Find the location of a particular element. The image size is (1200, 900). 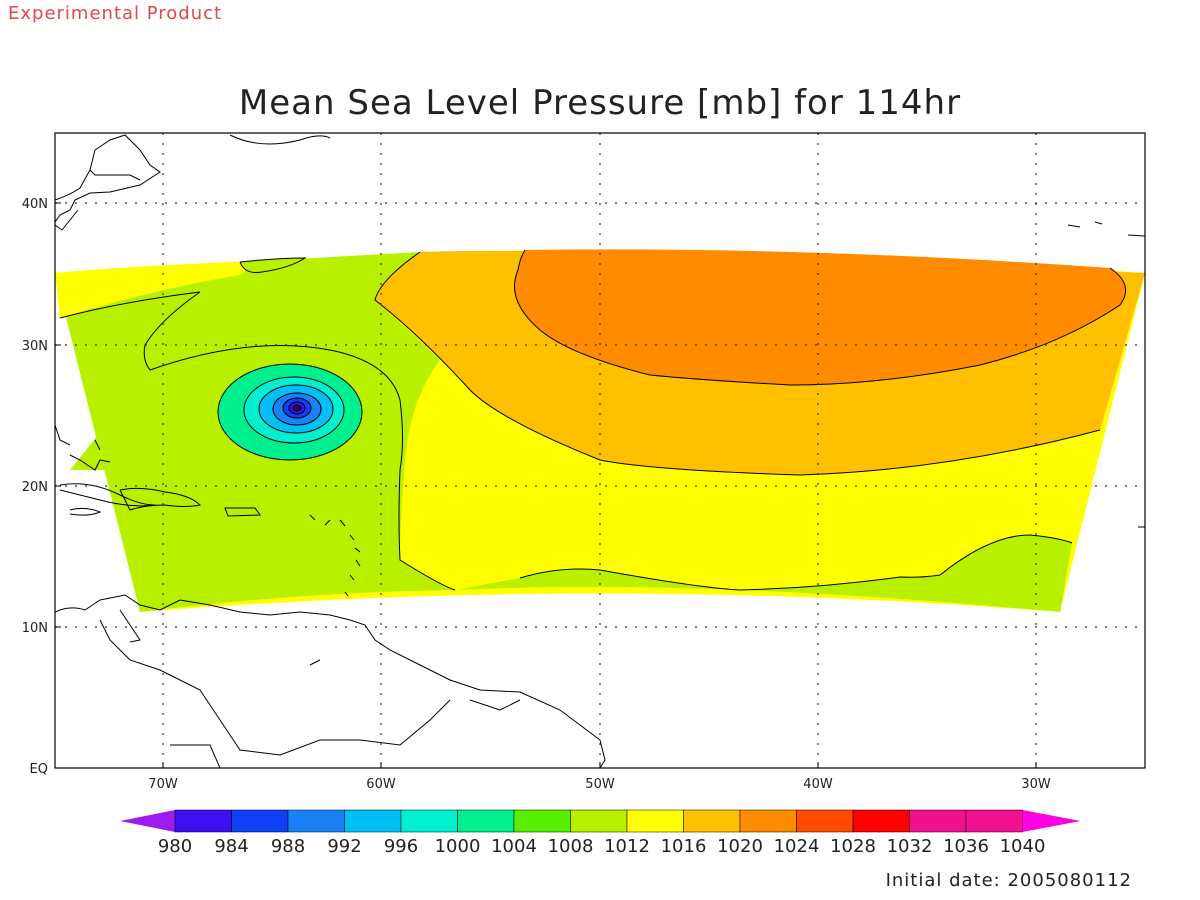

initial-date: Initial date: 2005080112 is located at coordinates (1008, 880).